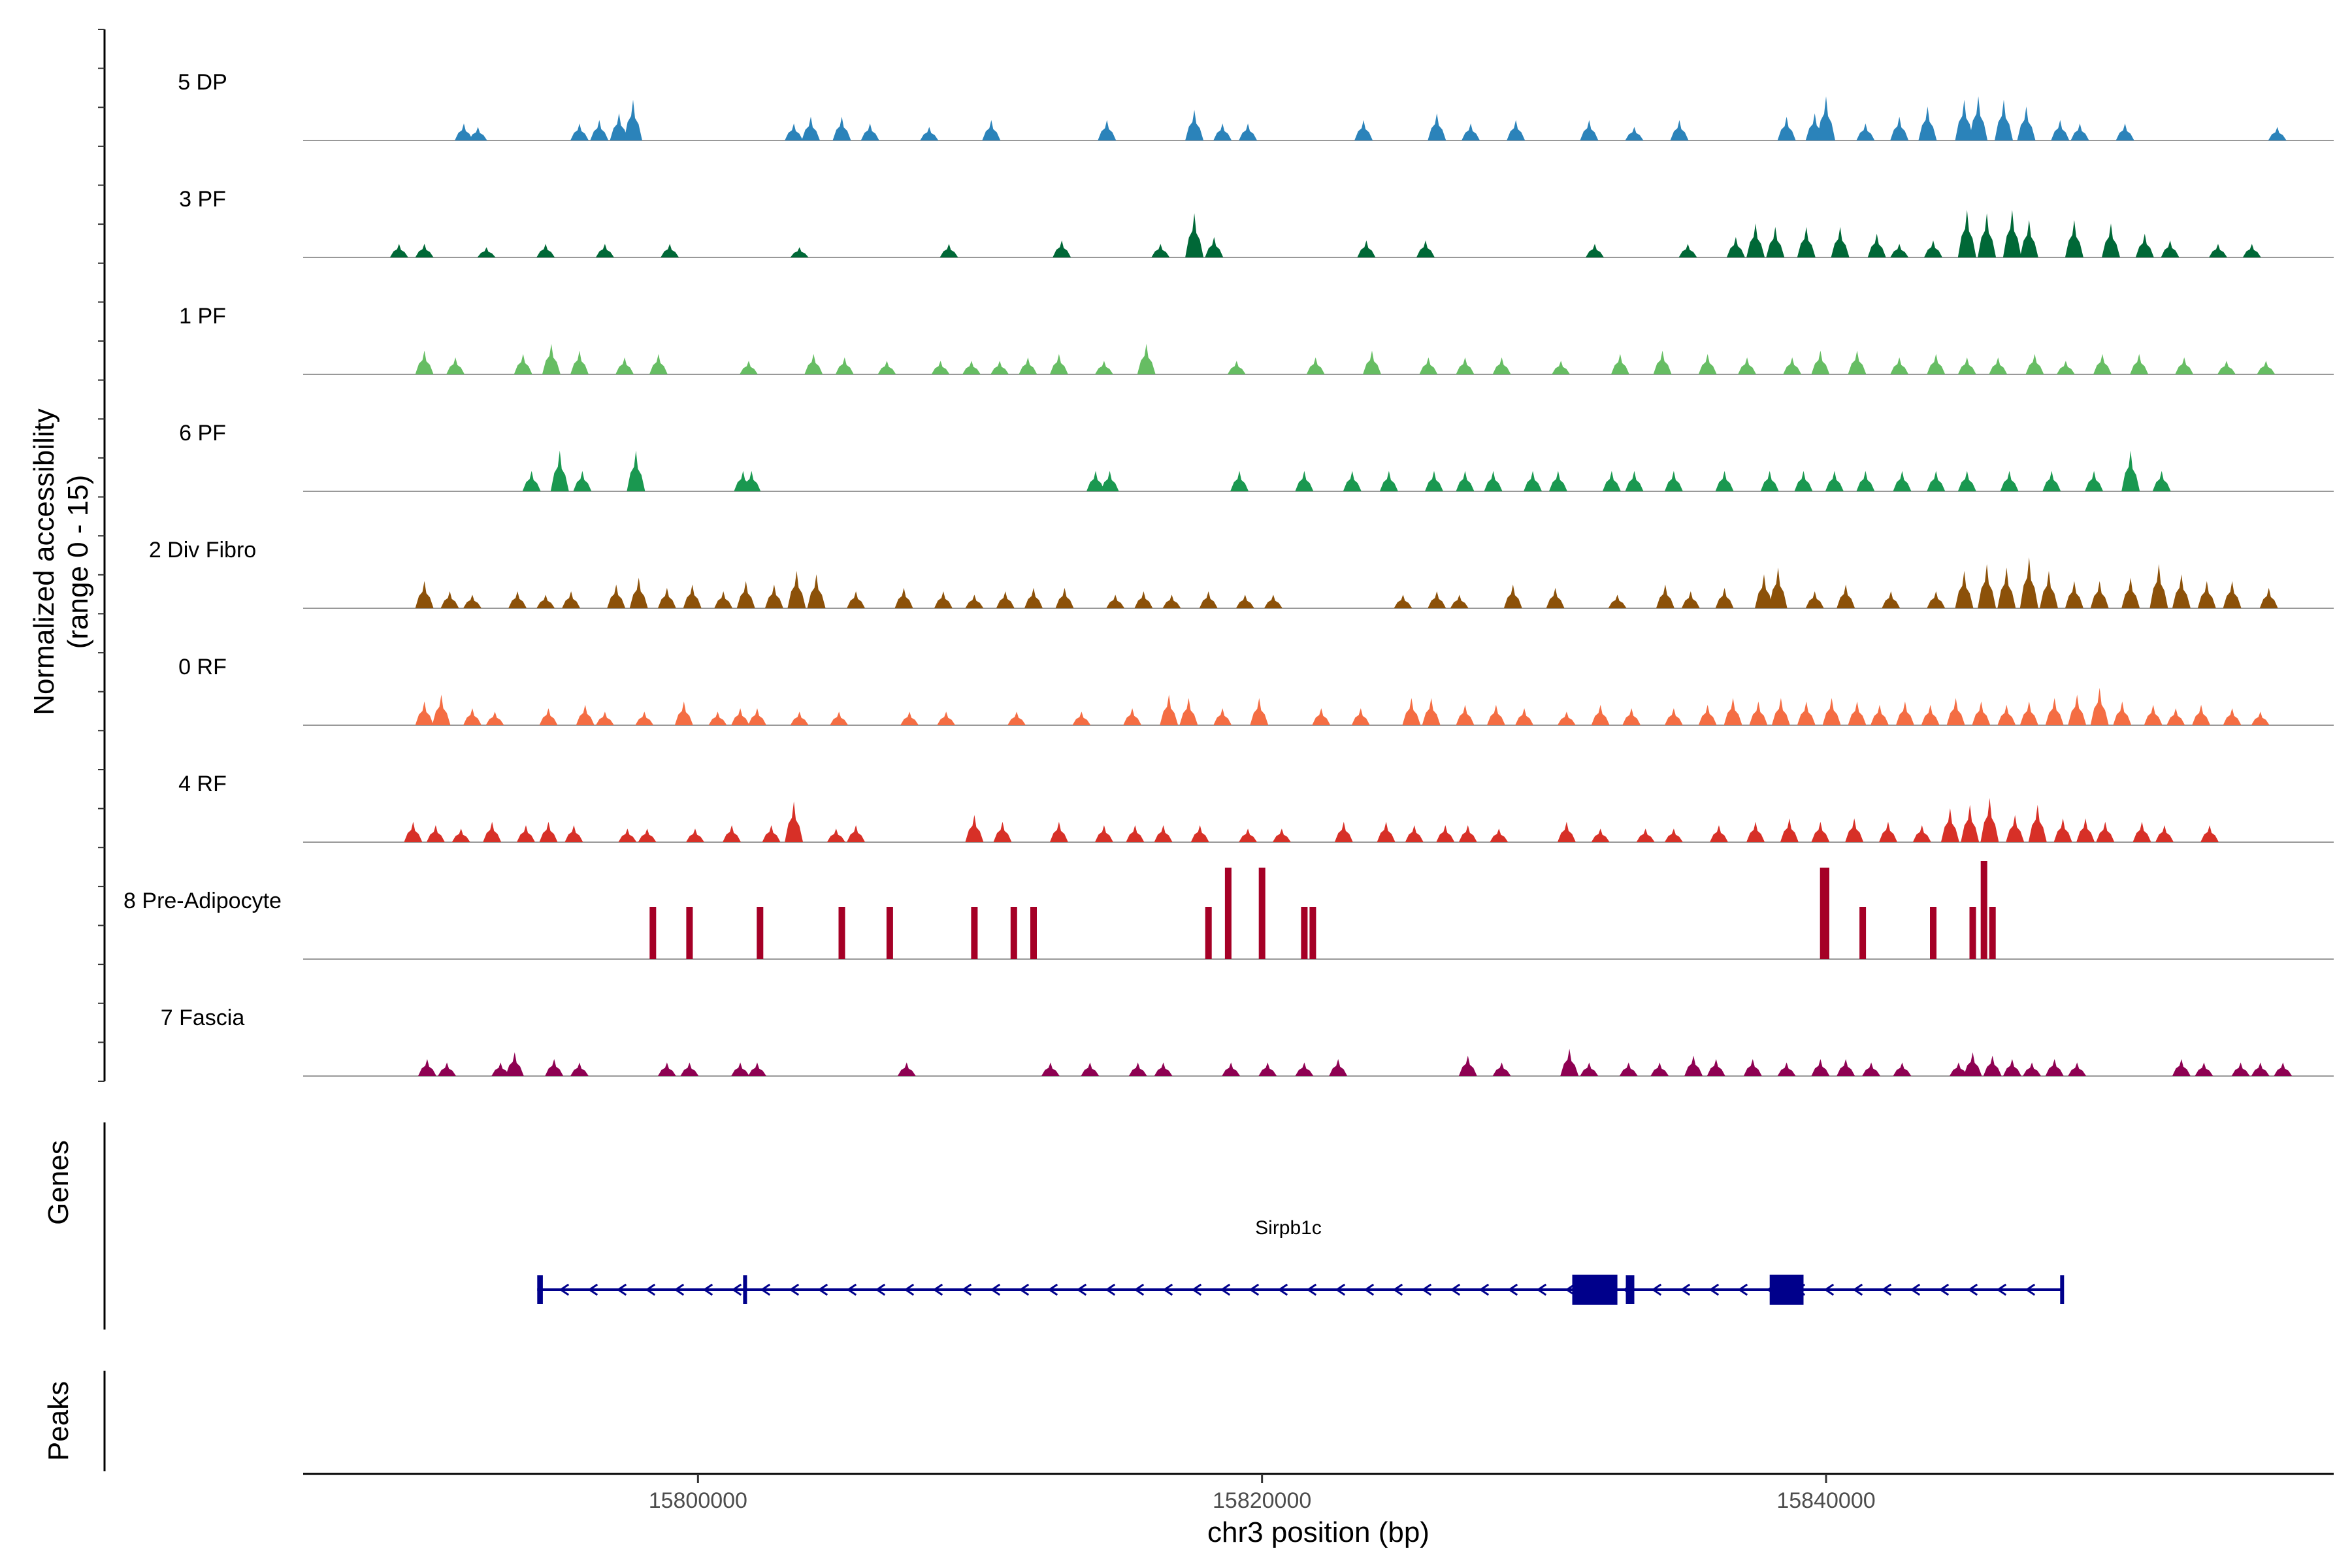 Image resolution: width=2352 pixels, height=1568 pixels. Describe the element at coordinates (1825, 1500) in the screenshot. I see `x-tick-label: 15840000` at that location.